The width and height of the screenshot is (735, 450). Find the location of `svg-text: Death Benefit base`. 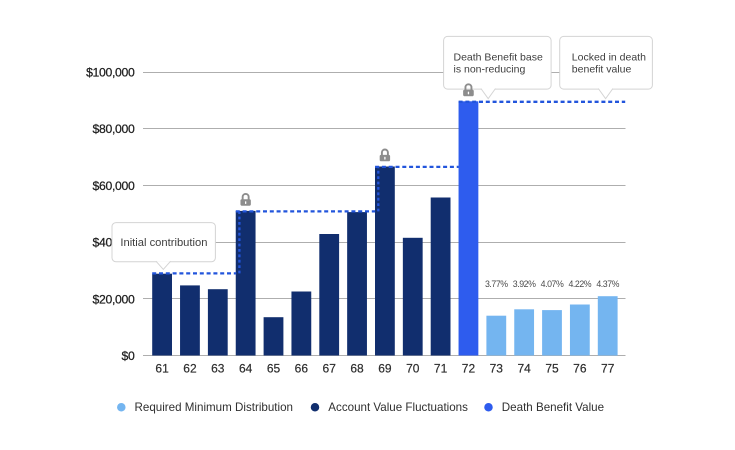

svg-text: Death Benefit base is located at coordinates (498, 58).